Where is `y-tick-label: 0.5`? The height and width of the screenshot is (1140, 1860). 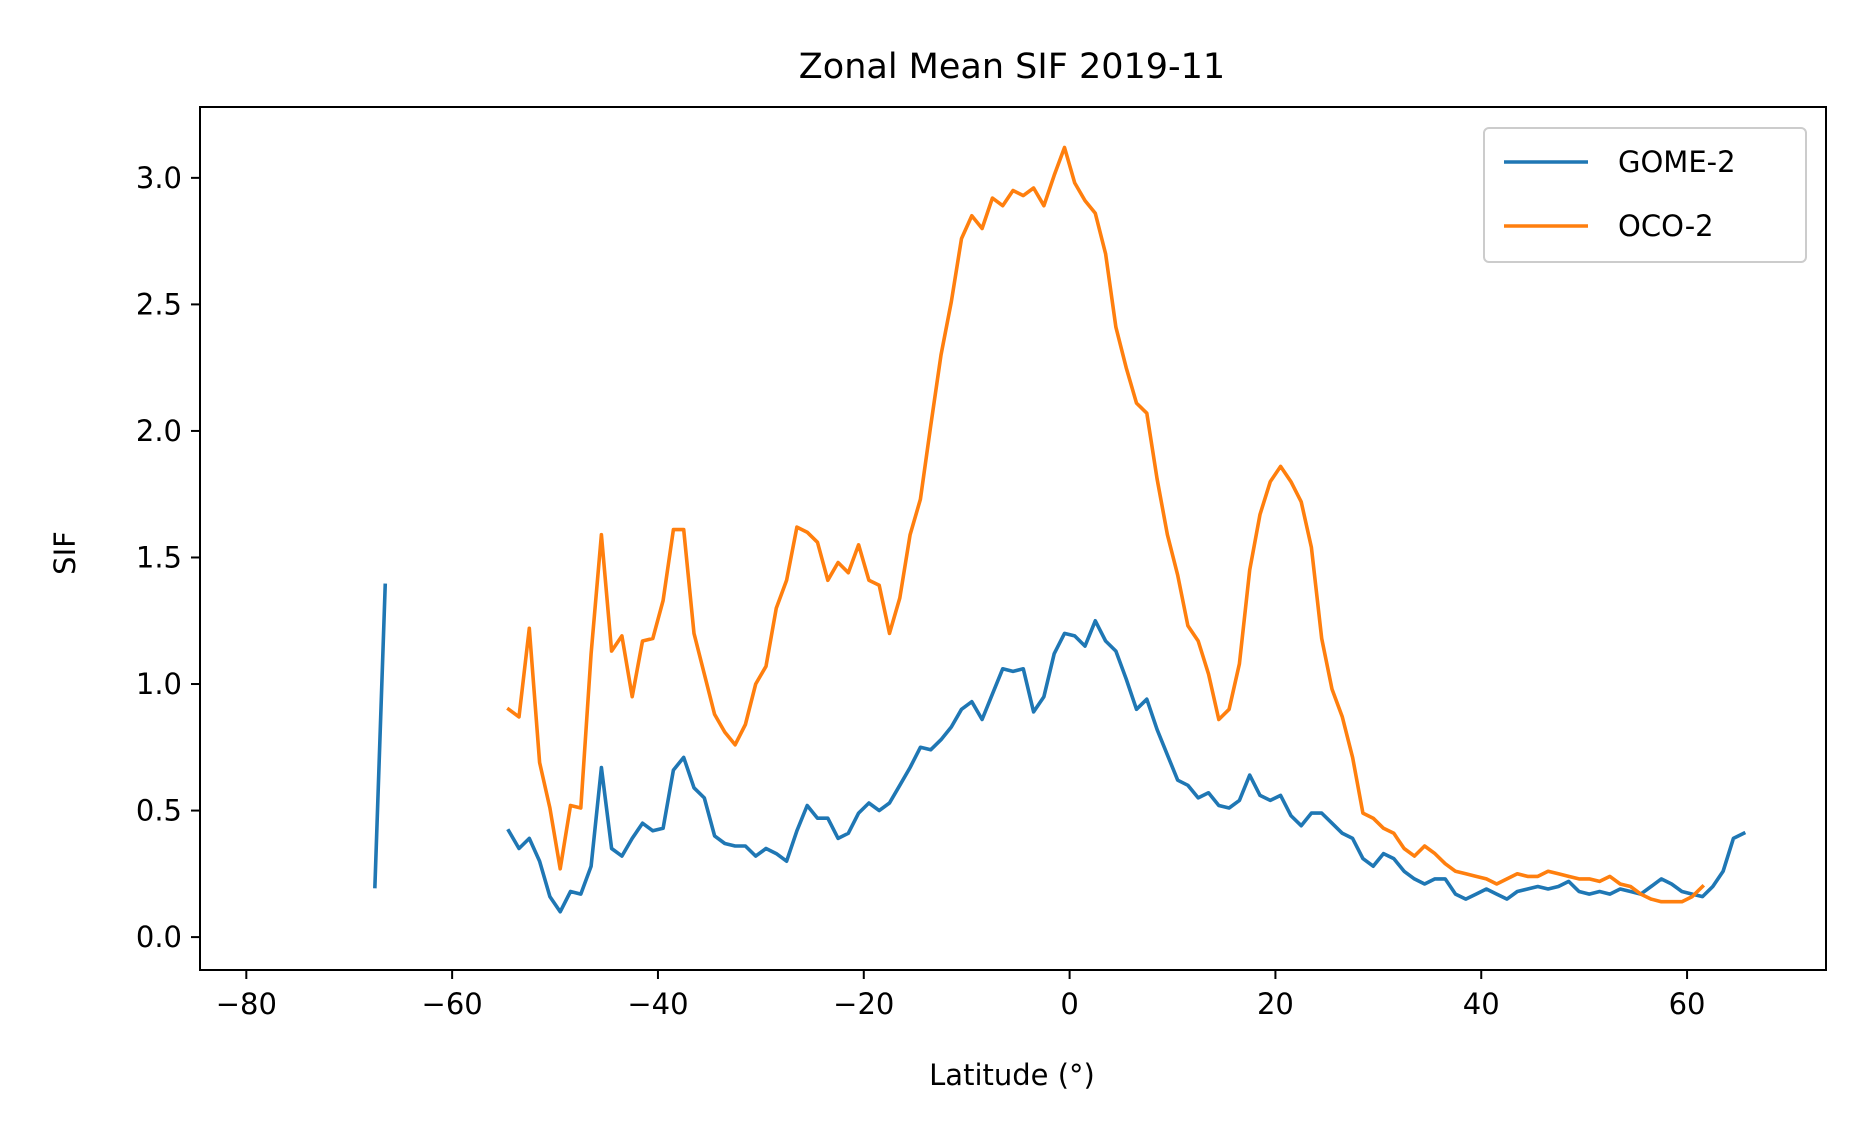
y-tick-label: 0.5 is located at coordinates (159, 811).